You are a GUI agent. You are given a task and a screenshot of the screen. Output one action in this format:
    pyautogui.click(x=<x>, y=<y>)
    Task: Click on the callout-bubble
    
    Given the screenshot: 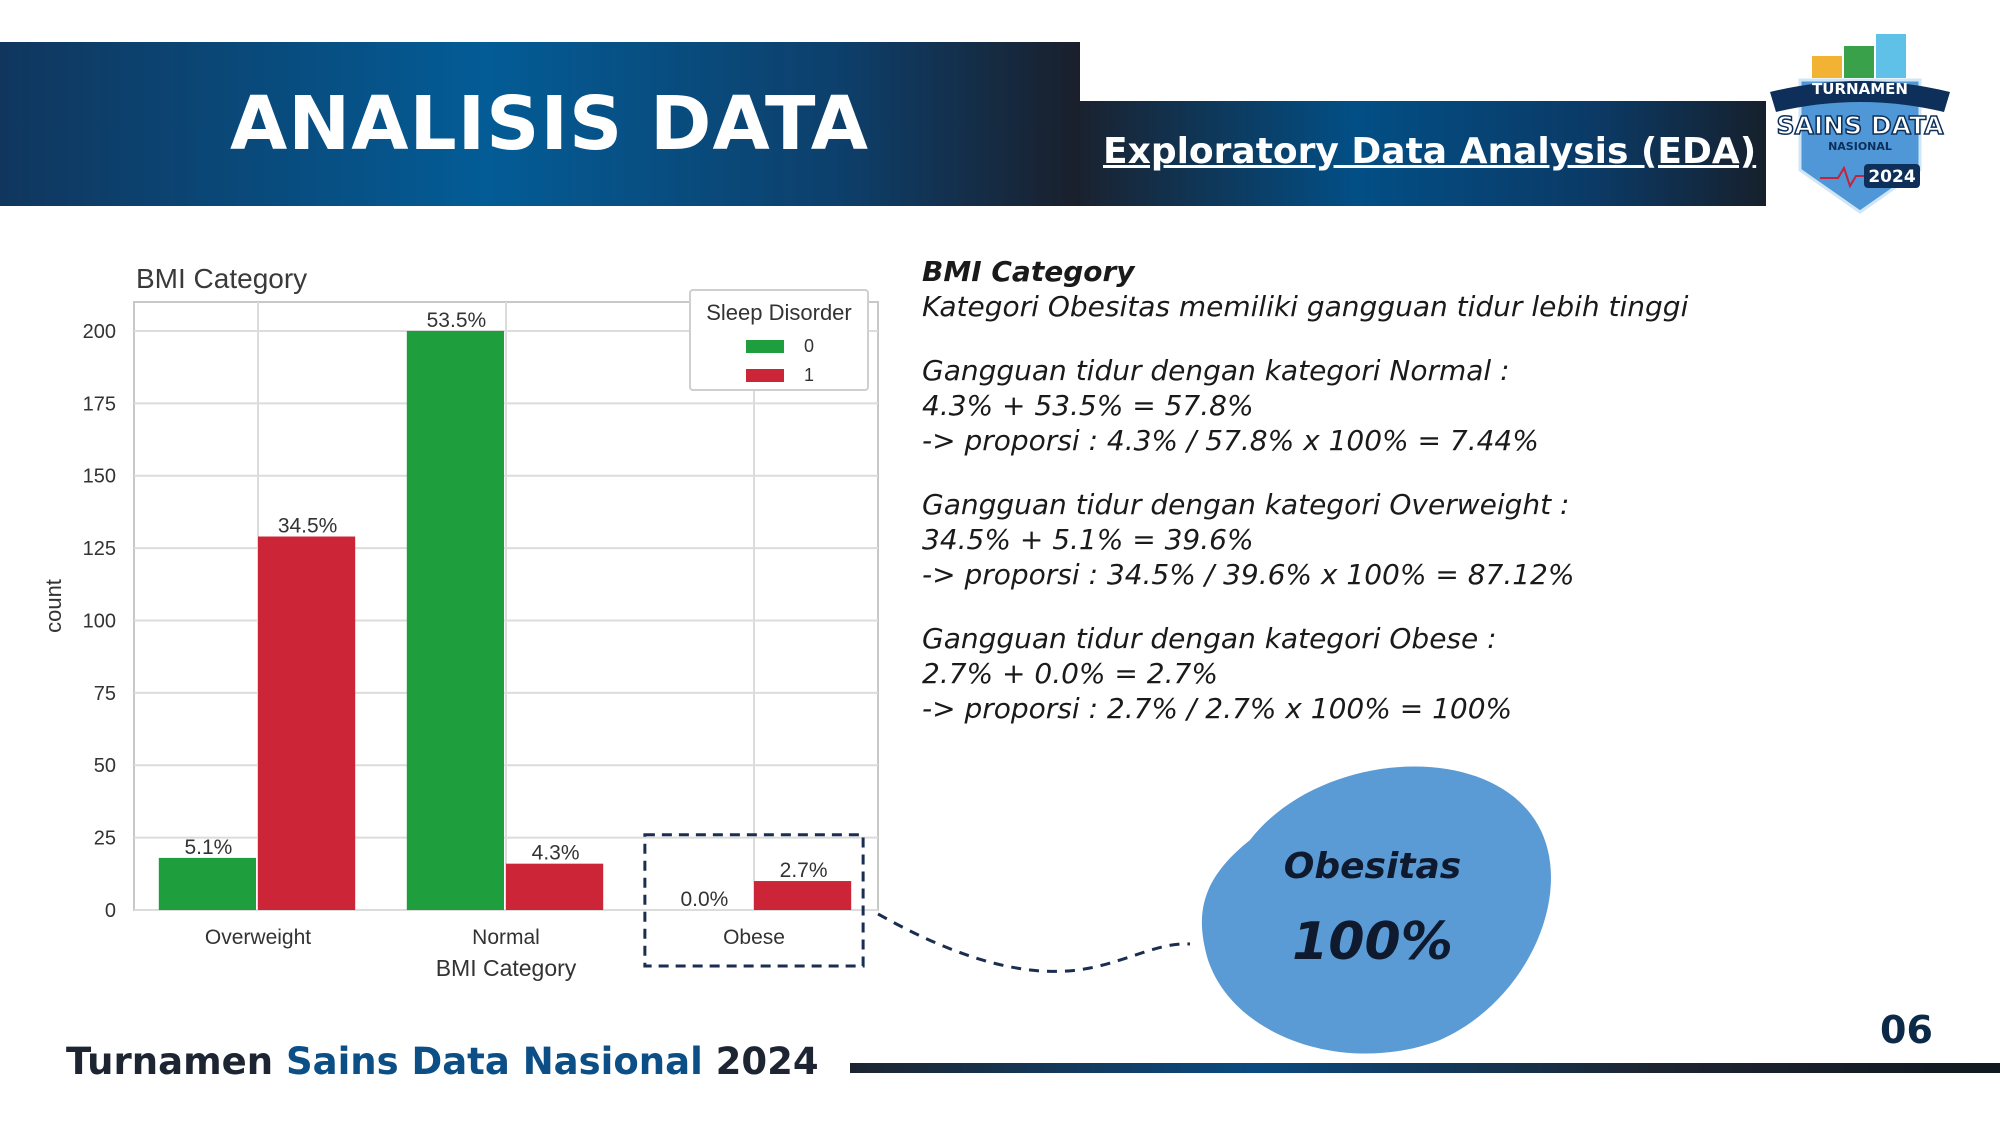 What is the action you would take?
    pyautogui.click(x=1376, y=910)
    